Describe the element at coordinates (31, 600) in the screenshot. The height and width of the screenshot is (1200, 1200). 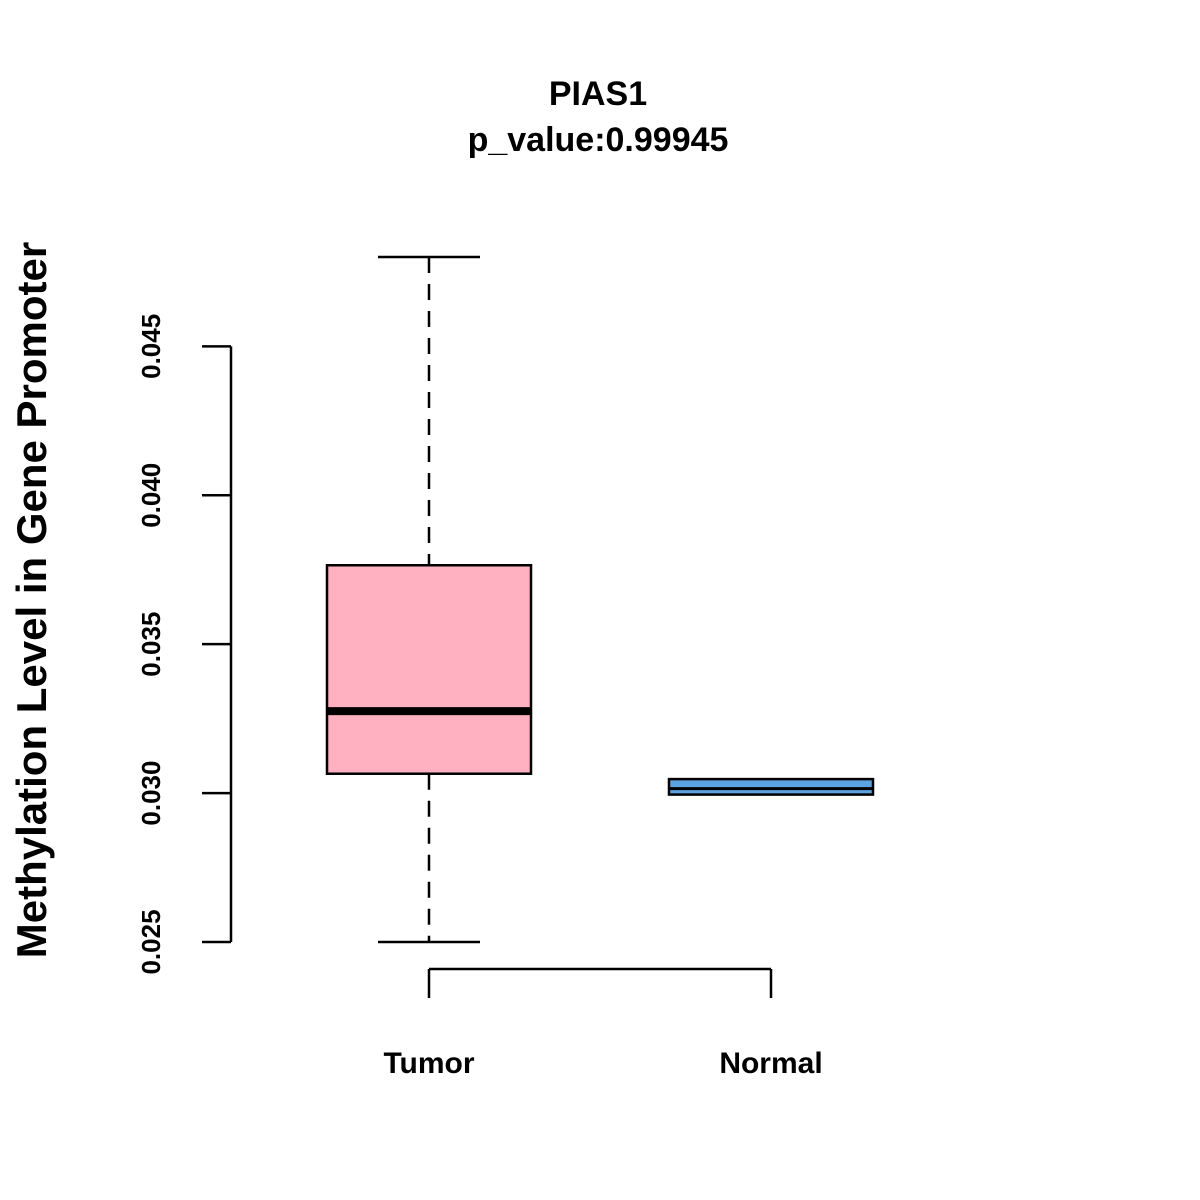
I see `y-axis-label: Methylation Level in Gene Promoter` at that location.